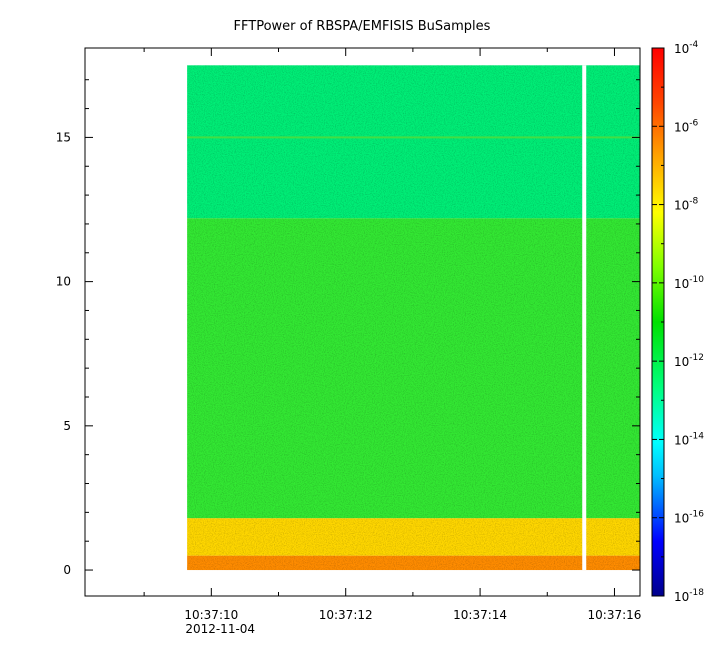  I want to click on y-tick-label: 10, so click(63, 282).